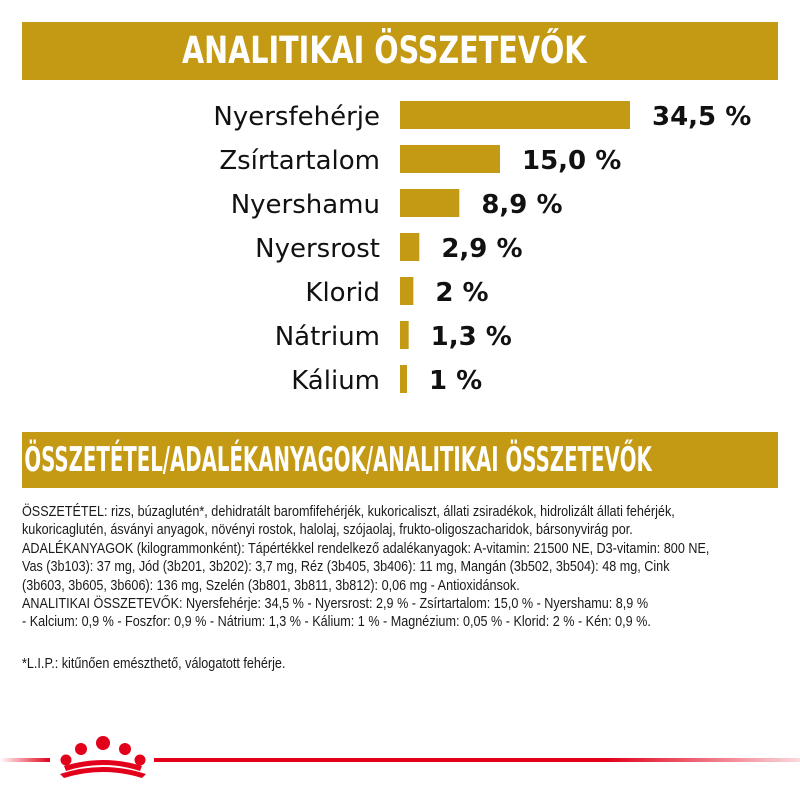 This screenshot has width=800, height=800. Describe the element at coordinates (342, 293) in the screenshot. I see `category-label: Klorid` at that location.